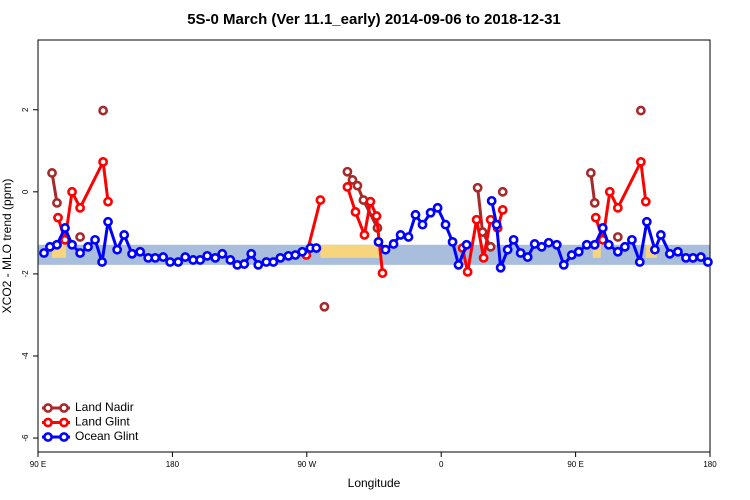 The width and height of the screenshot is (750, 500). Describe the element at coordinates (25, 274) in the screenshot. I see `y-tick-label: -2` at that location.